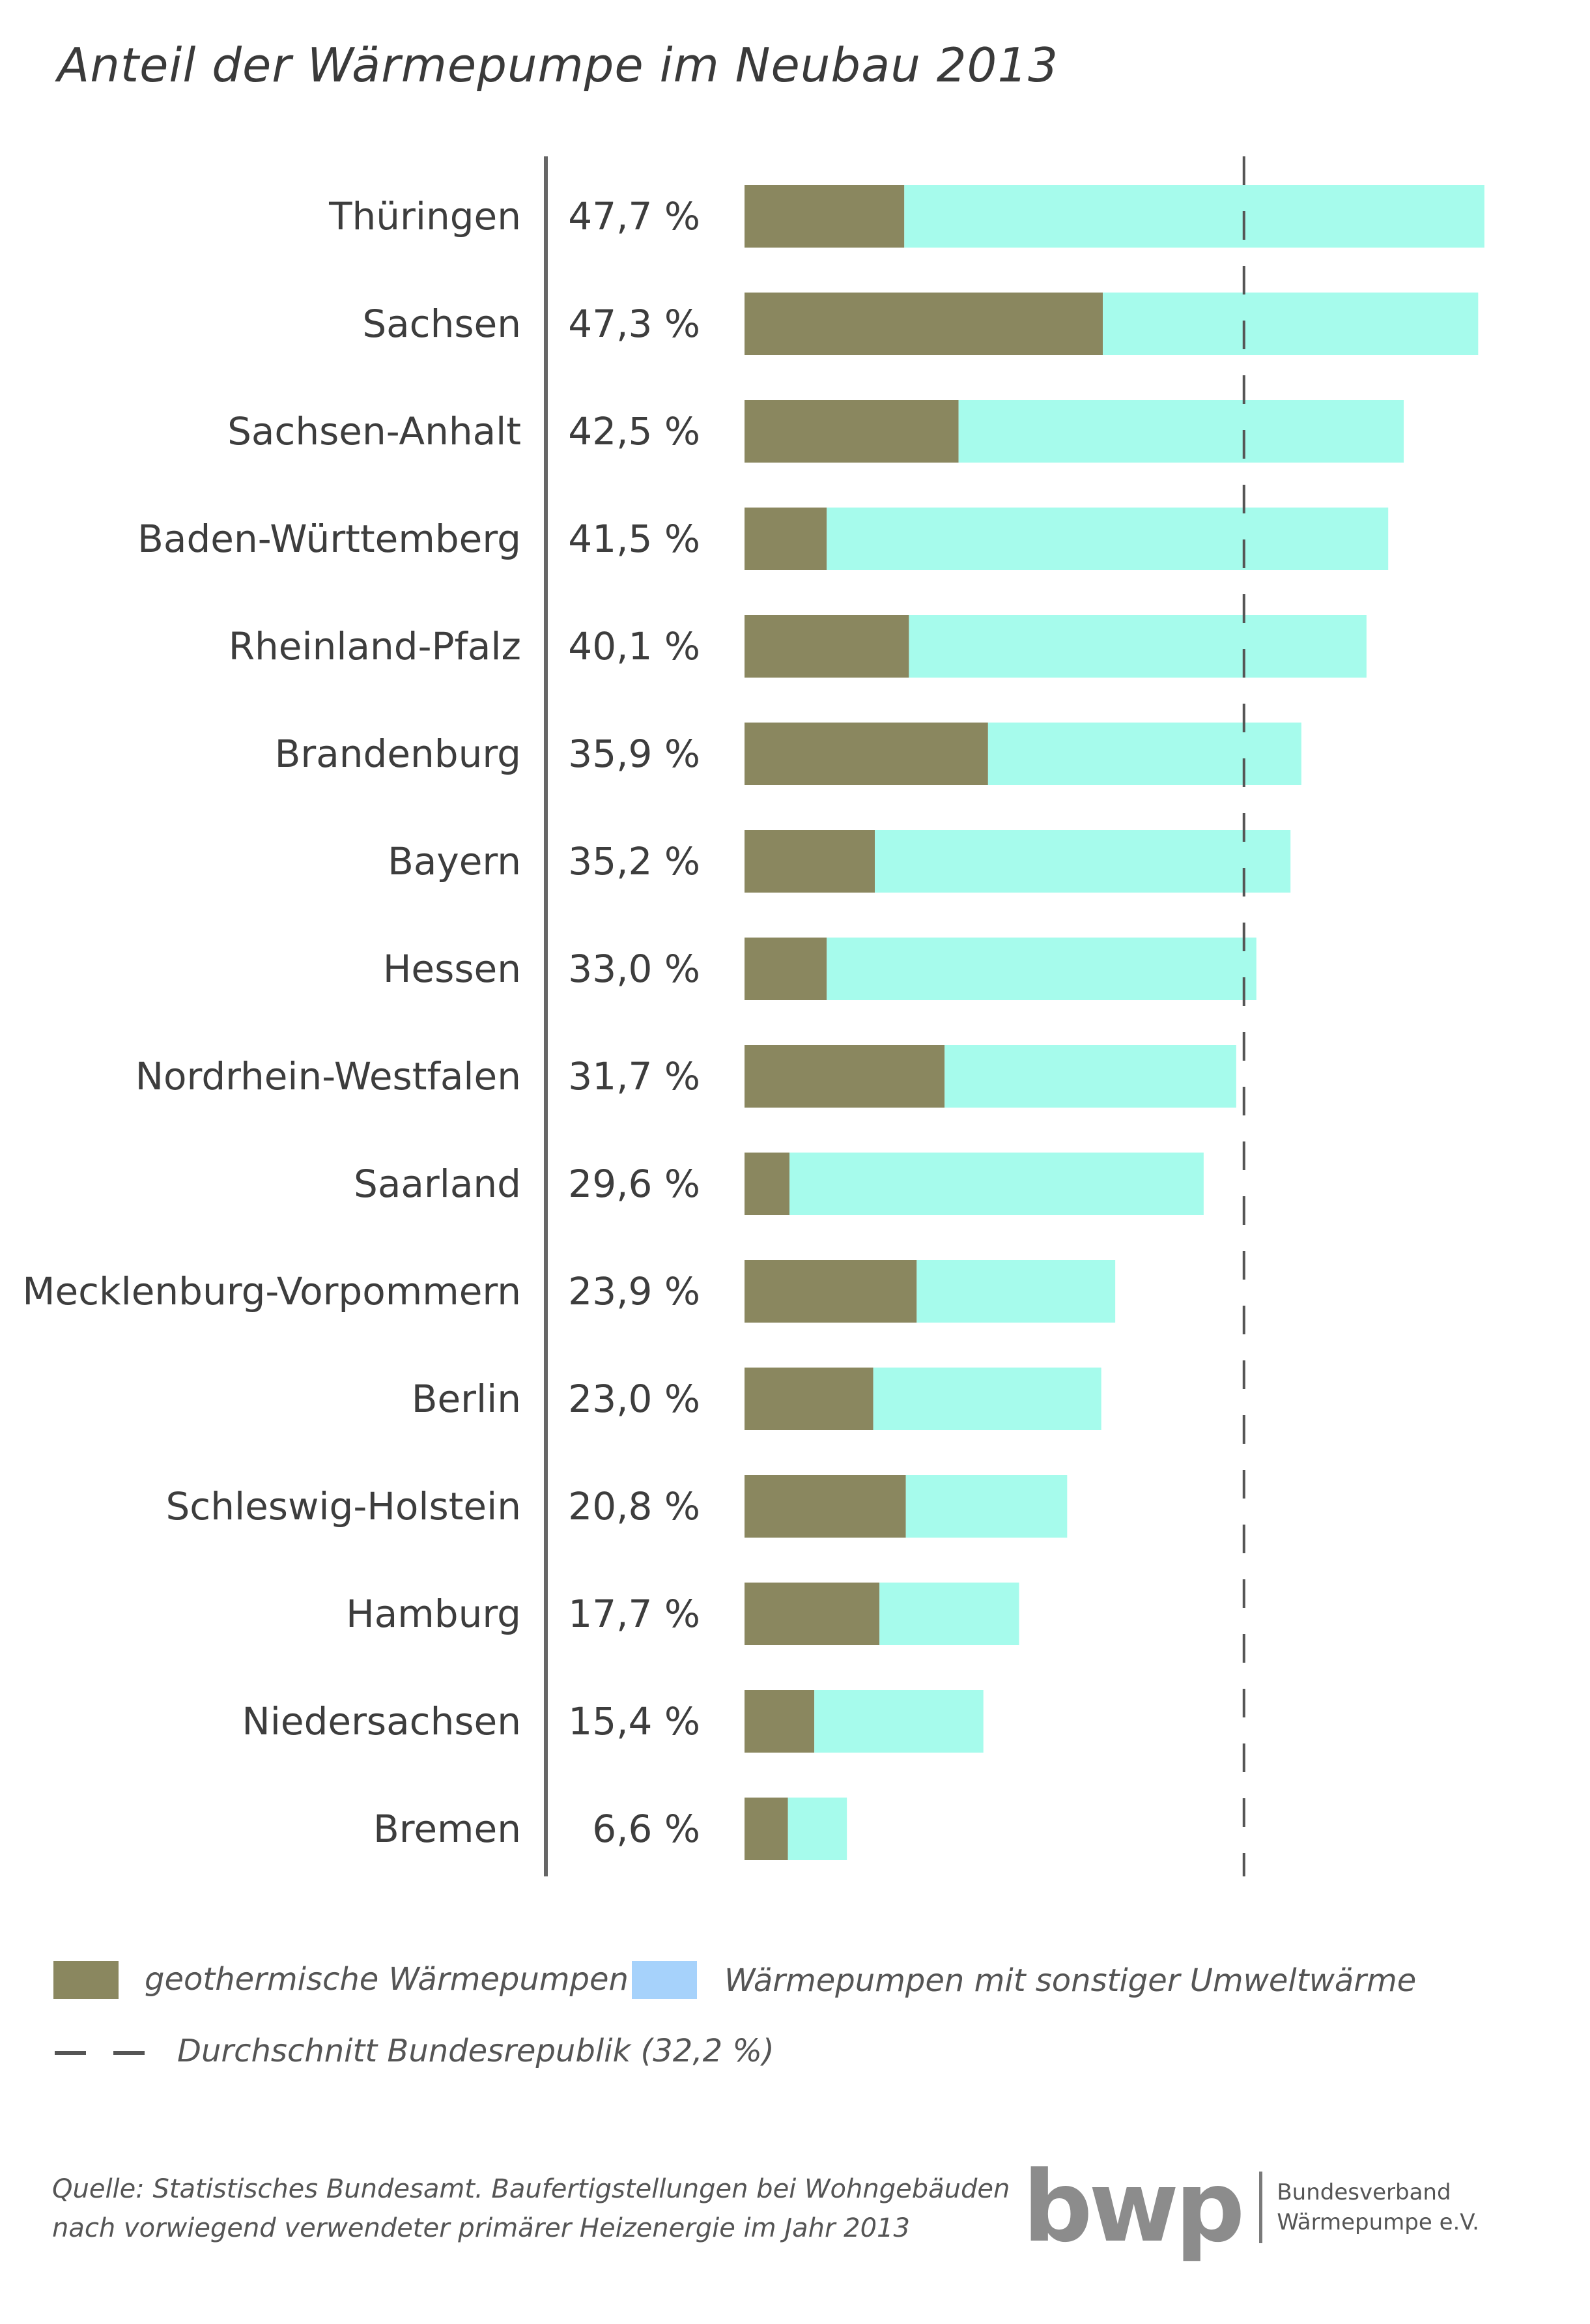 This screenshot has width=1590, height=2324. Describe the element at coordinates (433, 1614) in the screenshot. I see `category-label: Hamburg` at that location.